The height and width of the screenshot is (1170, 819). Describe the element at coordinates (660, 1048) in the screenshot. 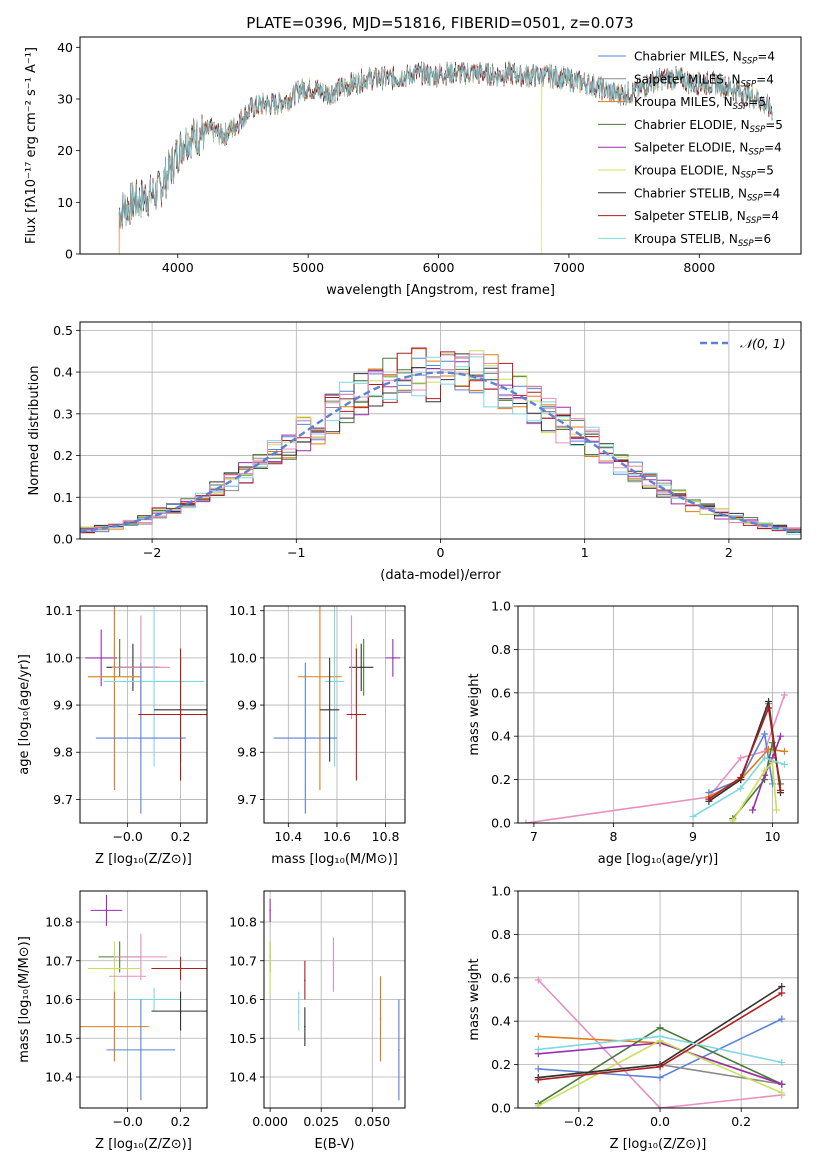

I see `mw-series-chabrier-miles` at that location.